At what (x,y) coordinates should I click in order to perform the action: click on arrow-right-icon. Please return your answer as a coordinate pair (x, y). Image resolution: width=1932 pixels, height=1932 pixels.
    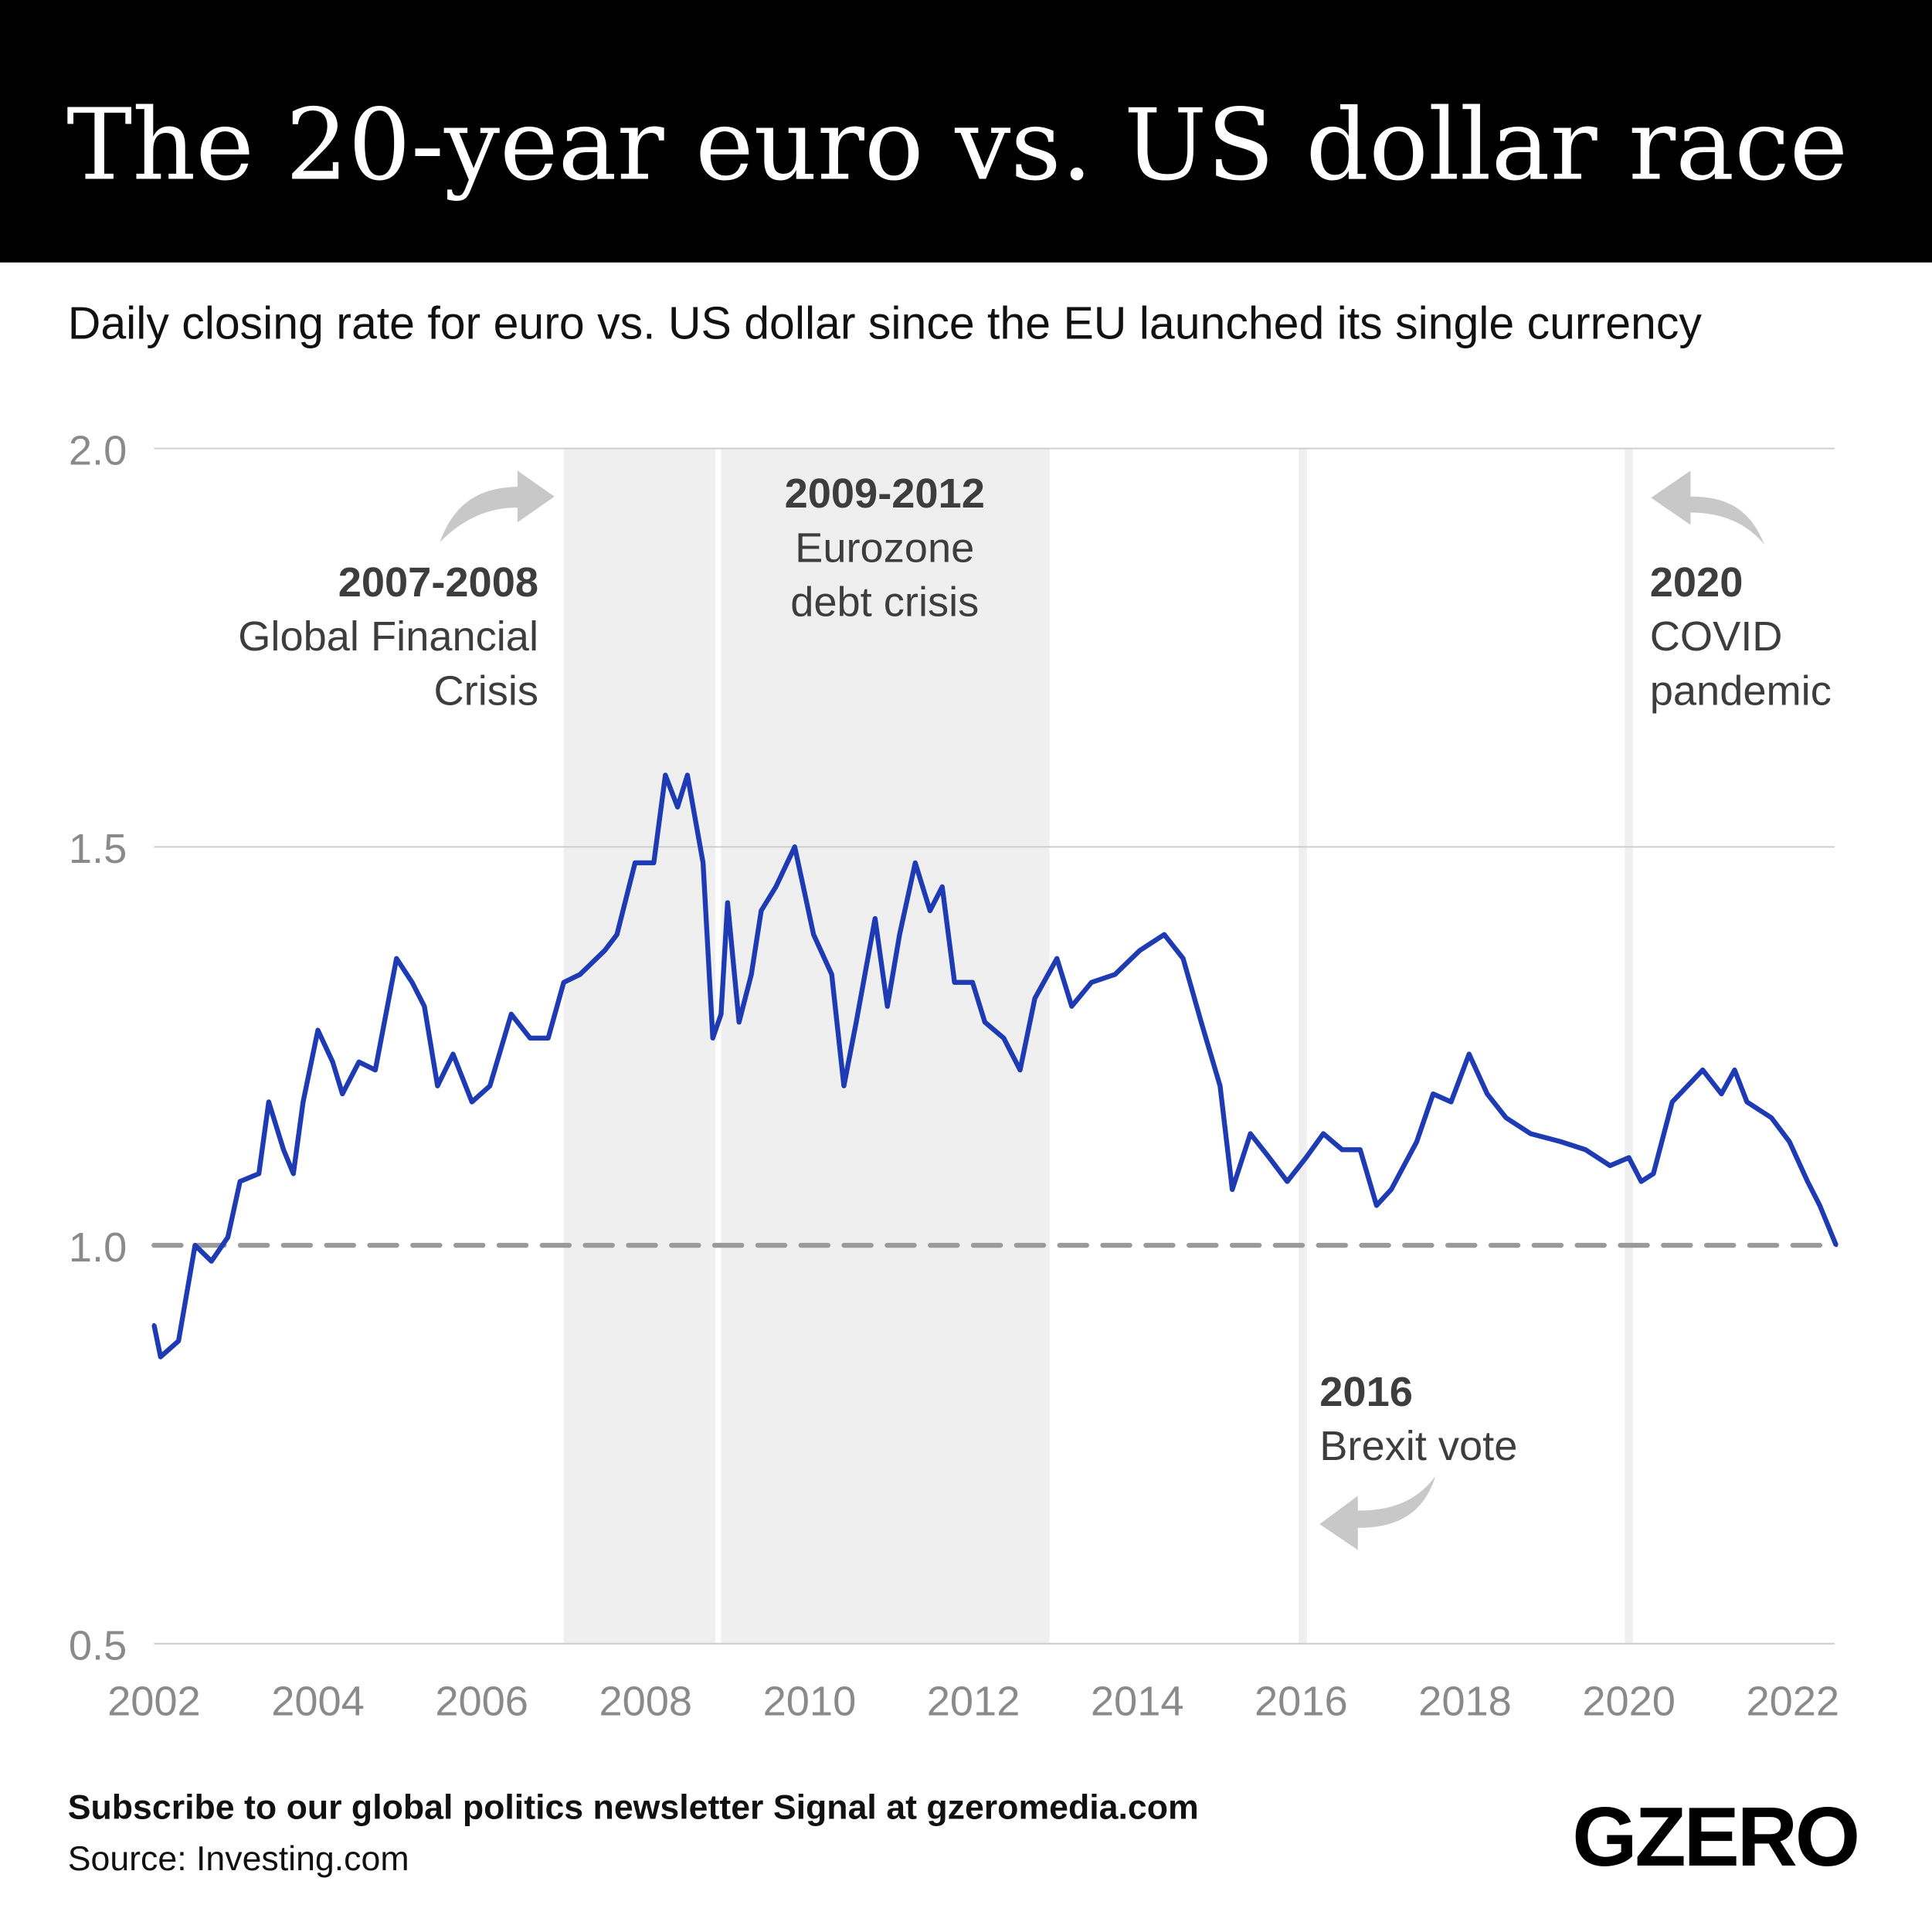
    Looking at the image, I should click on (498, 506).